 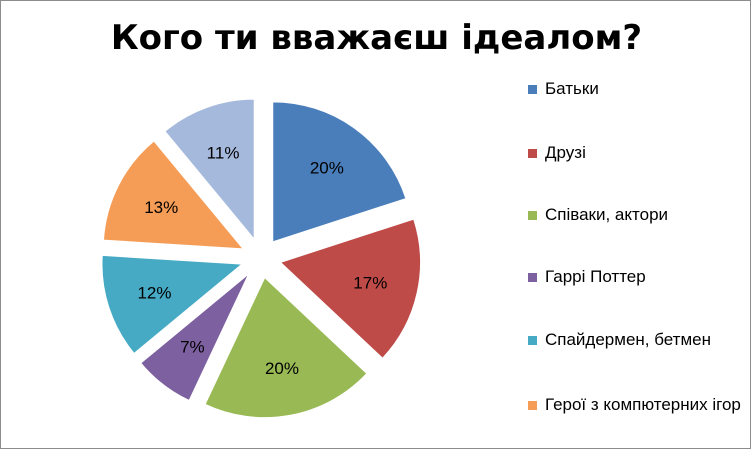 What do you see at coordinates (607, 214) in the screenshot?
I see `legend-label: Співаки, актори` at bounding box center [607, 214].